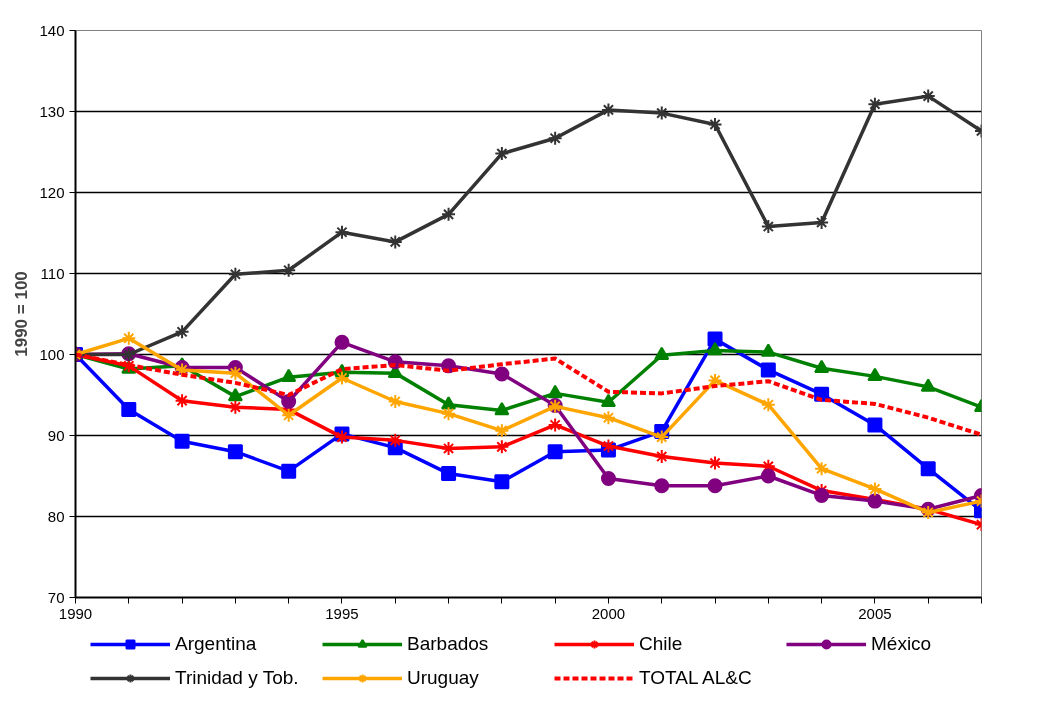 Image resolution: width=1064 pixels, height=710 pixels. What do you see at coordinates (22, 314) in the screenshot?
I see `y-axis-title: 1990 = 100` at bounding box center [22, 314].